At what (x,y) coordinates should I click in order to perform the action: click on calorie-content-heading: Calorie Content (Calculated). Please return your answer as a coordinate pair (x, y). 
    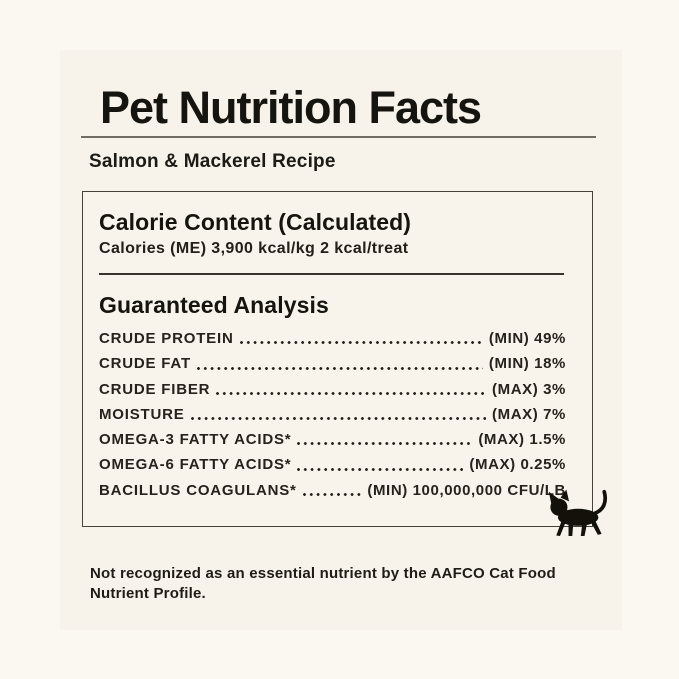
    Looking at the image, I should click on (255, 222).